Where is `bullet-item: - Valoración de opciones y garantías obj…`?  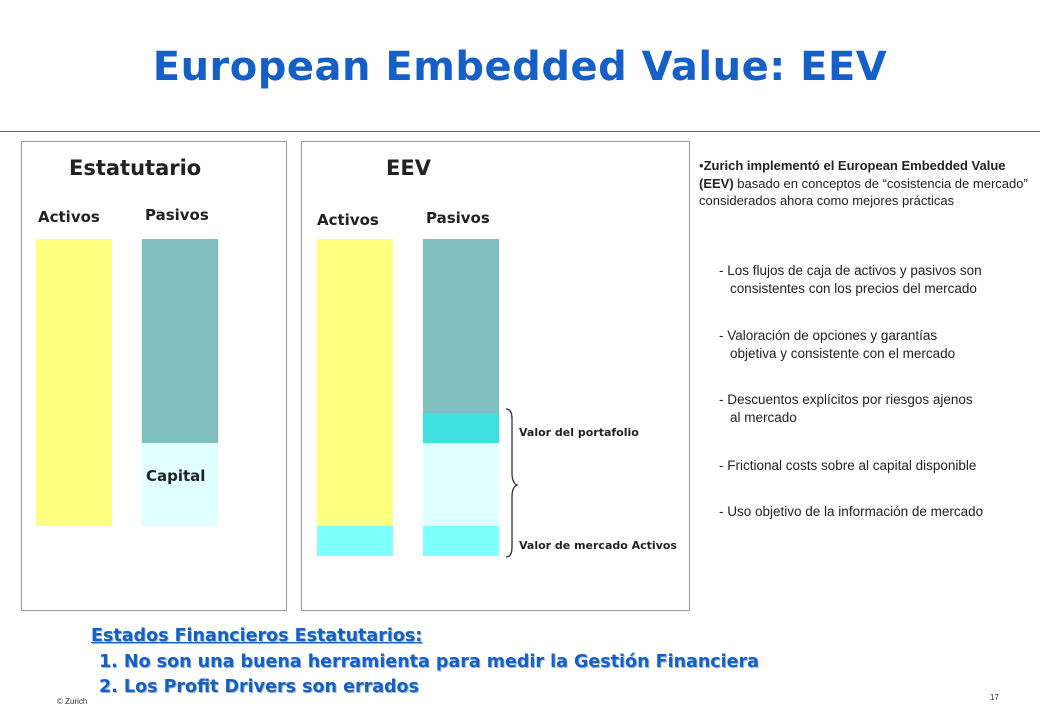 bullet-item: - Valoración de opciones y garantías obj… is located at coordinates (837, 345).